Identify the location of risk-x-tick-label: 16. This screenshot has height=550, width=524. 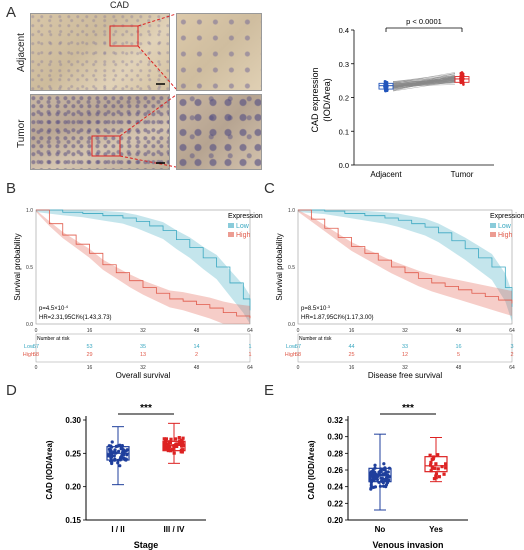
(352, 368).